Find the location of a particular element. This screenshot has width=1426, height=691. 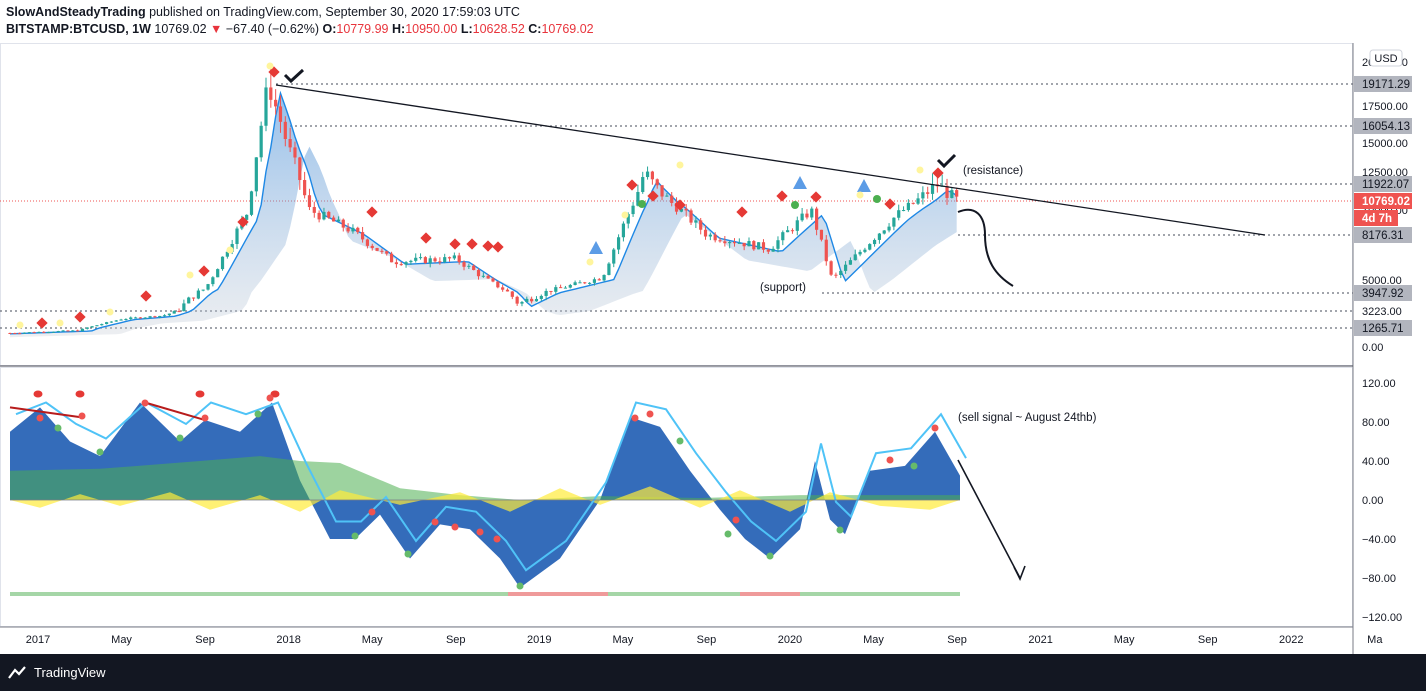

projection-curve is located at coordinates (985, 247).